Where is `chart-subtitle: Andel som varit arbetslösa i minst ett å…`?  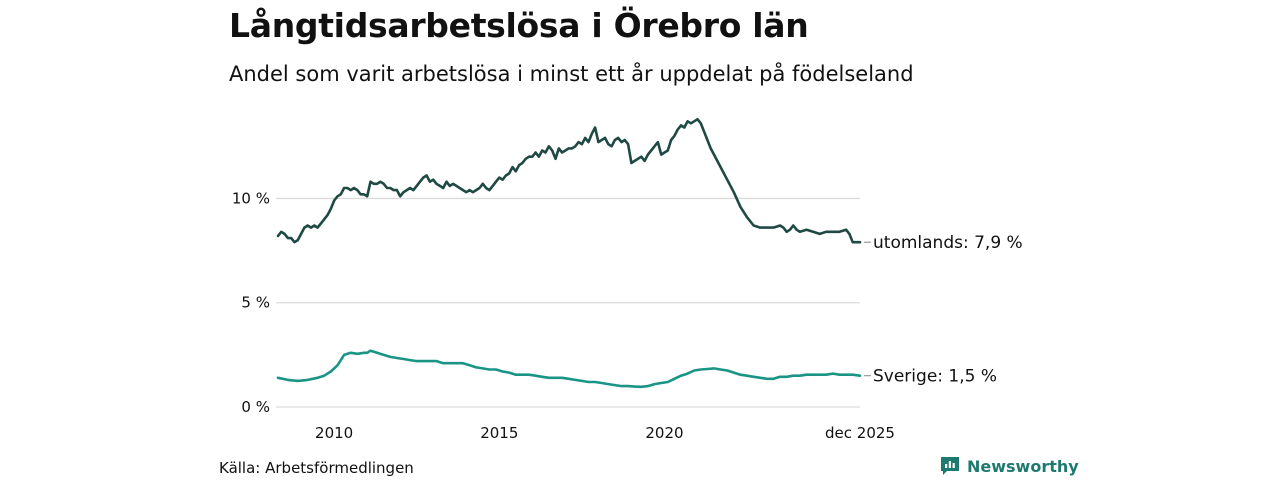
chart-subtitle: Andel som varit arbetslösa i minst ett å… is located at coordinates (571, 74).